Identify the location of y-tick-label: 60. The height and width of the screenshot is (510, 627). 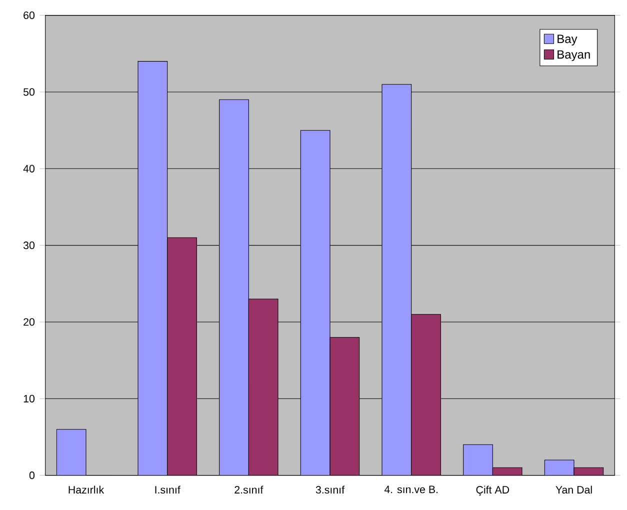
(29, 16).